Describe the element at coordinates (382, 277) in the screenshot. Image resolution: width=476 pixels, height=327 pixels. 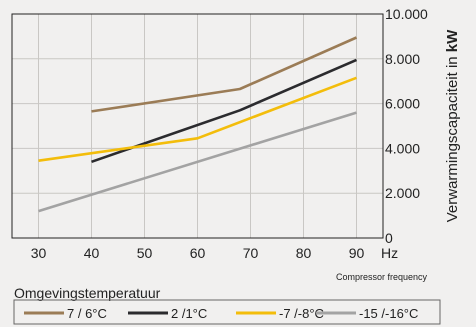
I see `x-secondary-label: Compressor frequency` at that location.